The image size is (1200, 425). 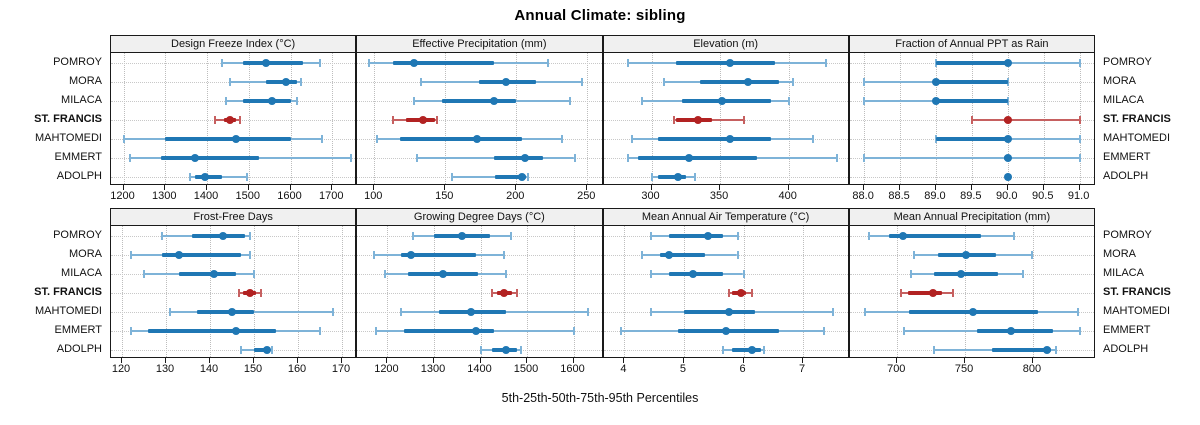 I want to click on site-label-left-pomroy: POMROY, so click(x=77, y=61).